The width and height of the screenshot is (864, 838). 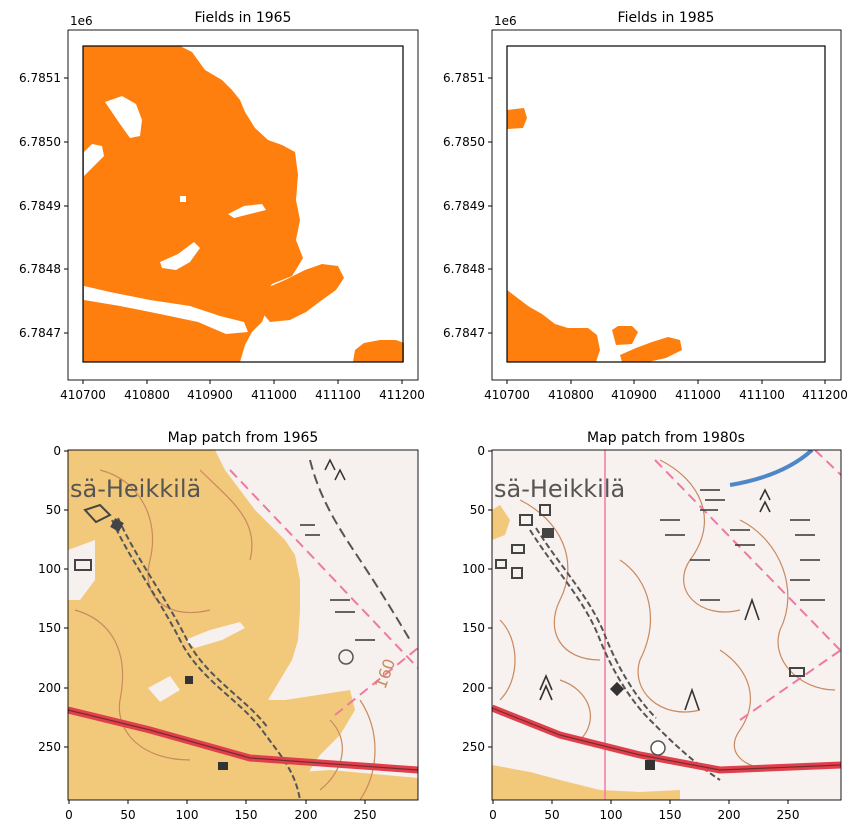 I want to click on panel-title: Fields in 1985, so click(x=666, y=18).